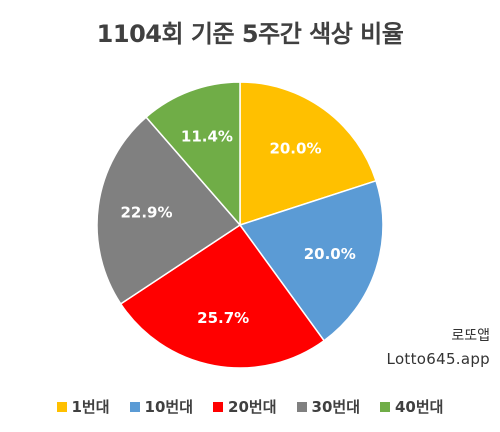 The height and width of the screenshot is (432, 500). Describe the element at coordinates (250, 34) in the screenshot. I see `chart-title: 1104회 기준 5주간 색상 비율` at that location.